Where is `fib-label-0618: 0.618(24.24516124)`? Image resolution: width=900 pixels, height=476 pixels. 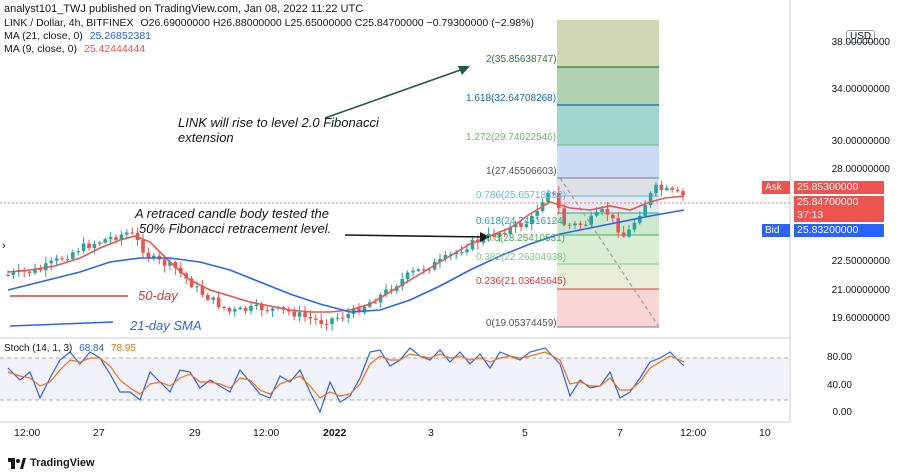 fib-label-0618: 0.618(24.24516124) is located at coordinates (521, 221).